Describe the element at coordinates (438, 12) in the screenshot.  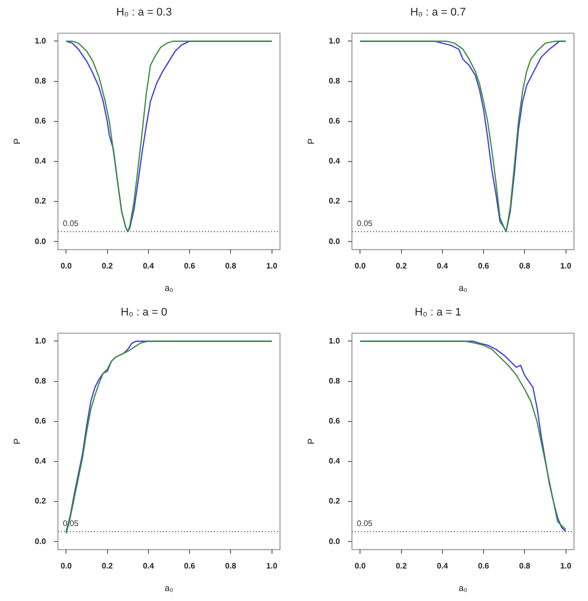
I see `chart-title: H₀ : a = 0.7` at that location.